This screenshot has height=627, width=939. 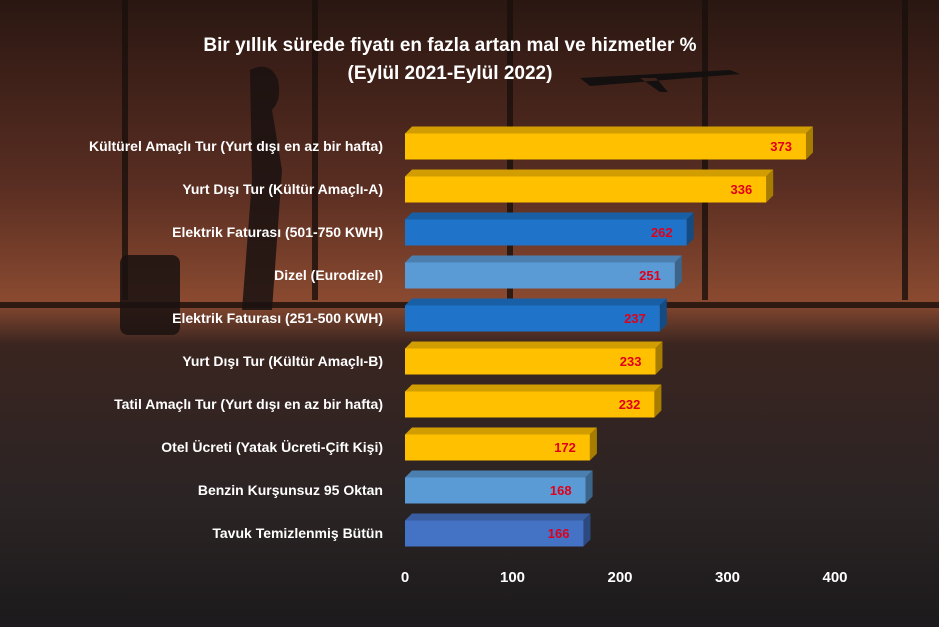 What do you see at coordinates (662, 232) in the screenshot?
I see `value-label: 262` at bounding box center [662, 232].